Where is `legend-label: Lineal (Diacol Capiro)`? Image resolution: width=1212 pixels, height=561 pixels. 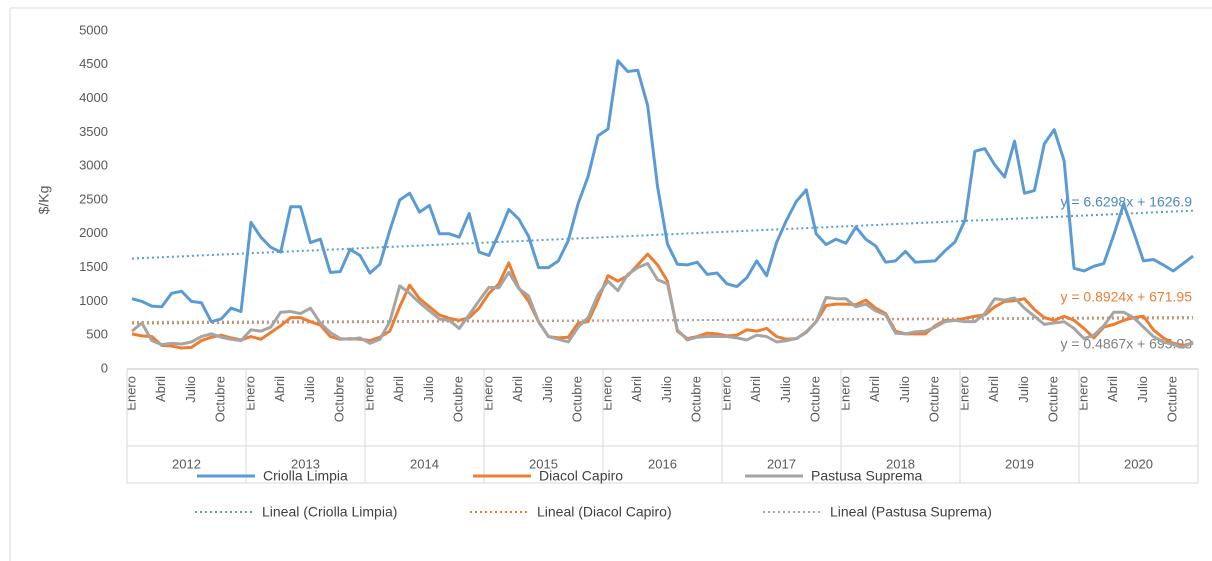 legend-label: Lineal (Diacol Capiro) is located at coordinates (604, 512).